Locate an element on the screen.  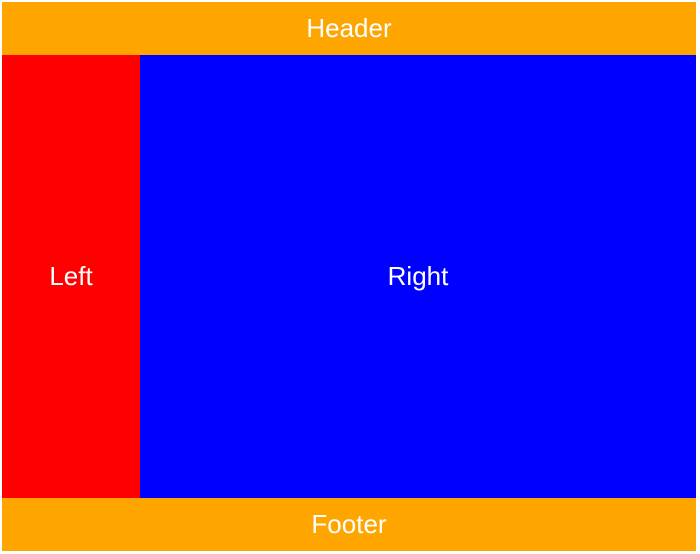
footer-region: Footer is located at coordinates (349, 524).